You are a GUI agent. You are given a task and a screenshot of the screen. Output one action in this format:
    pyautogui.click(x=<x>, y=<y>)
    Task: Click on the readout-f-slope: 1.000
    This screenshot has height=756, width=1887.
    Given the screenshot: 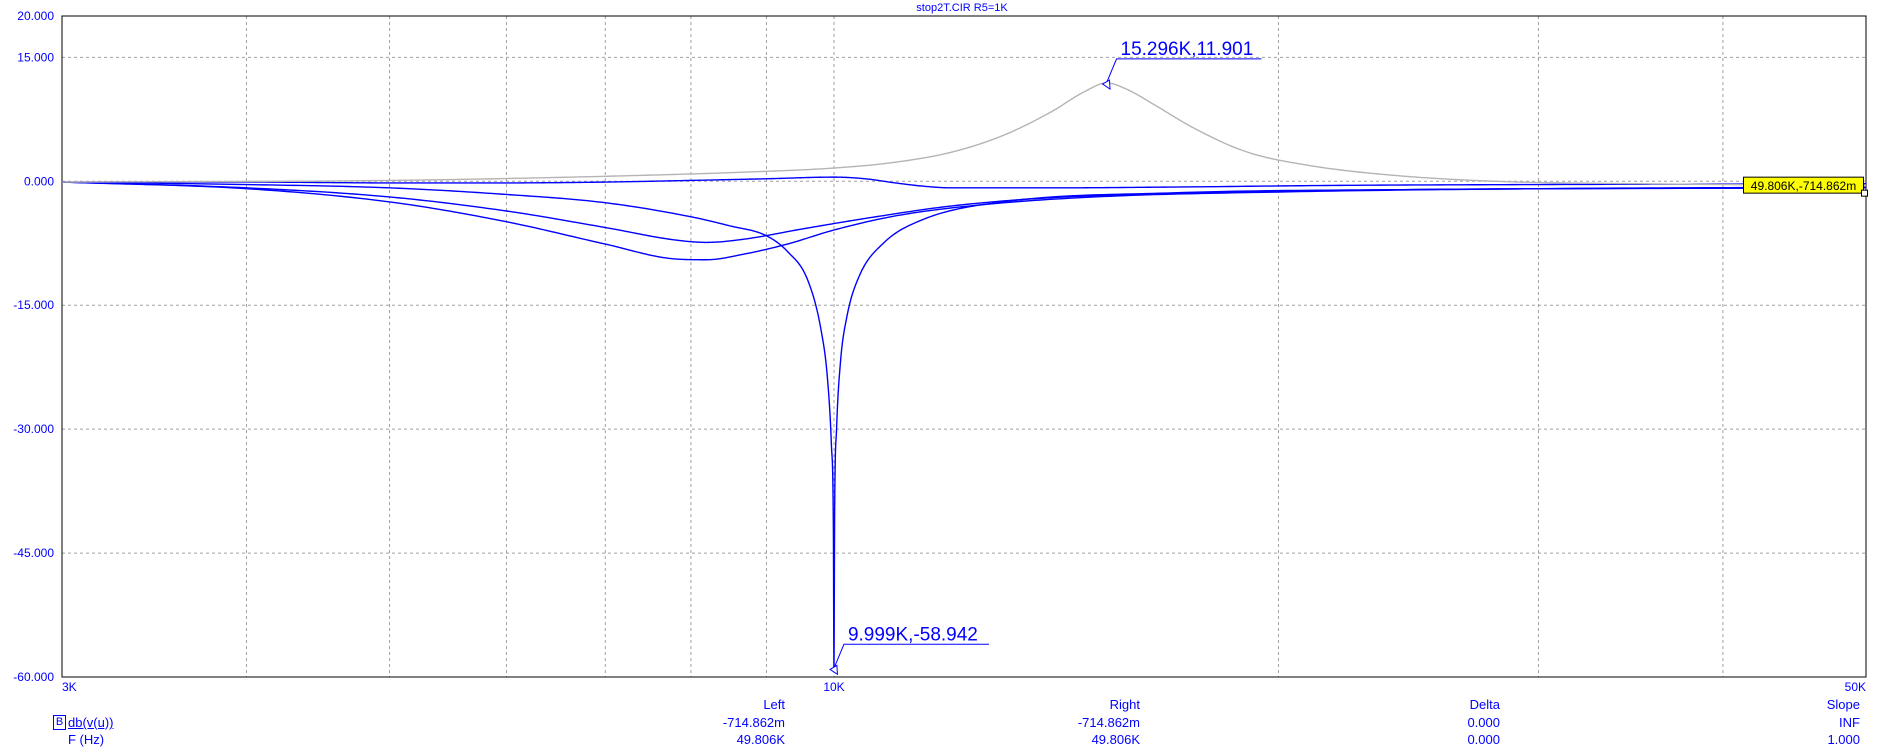 What is the action you would take?
    pyautogui.click(x=1843, y=739)
    